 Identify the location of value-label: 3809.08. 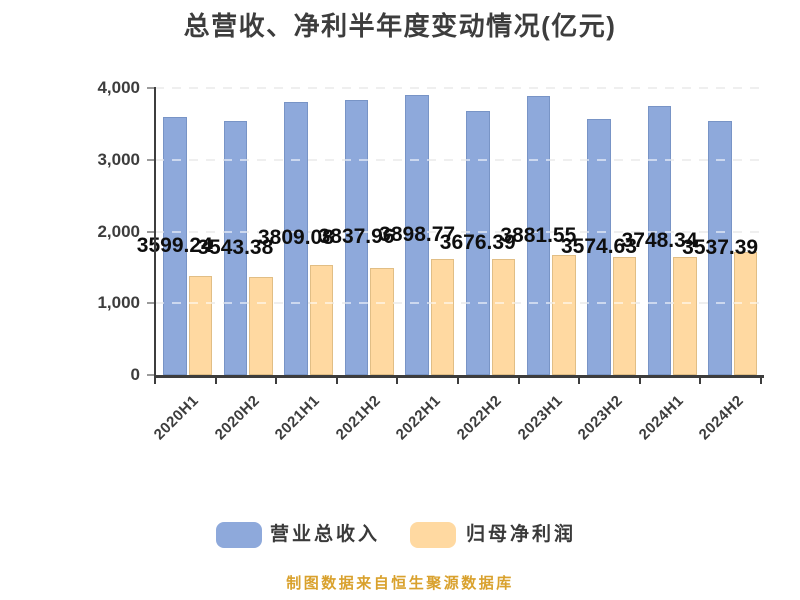
(295, 238).